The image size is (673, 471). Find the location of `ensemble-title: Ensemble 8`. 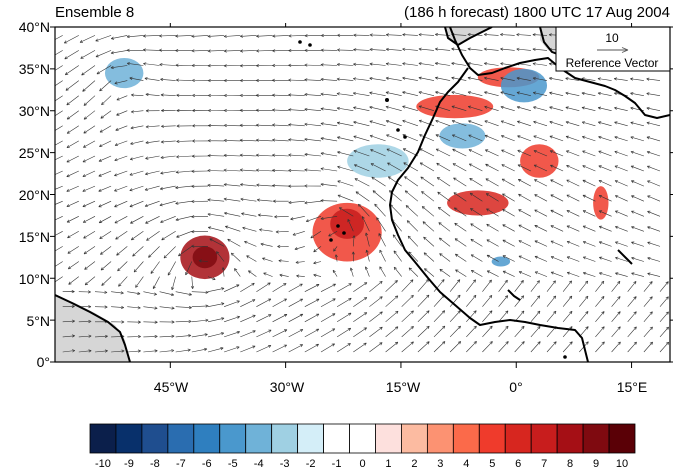

ensemble-title: Ensemble 8 is located at coordinates (94, 12).